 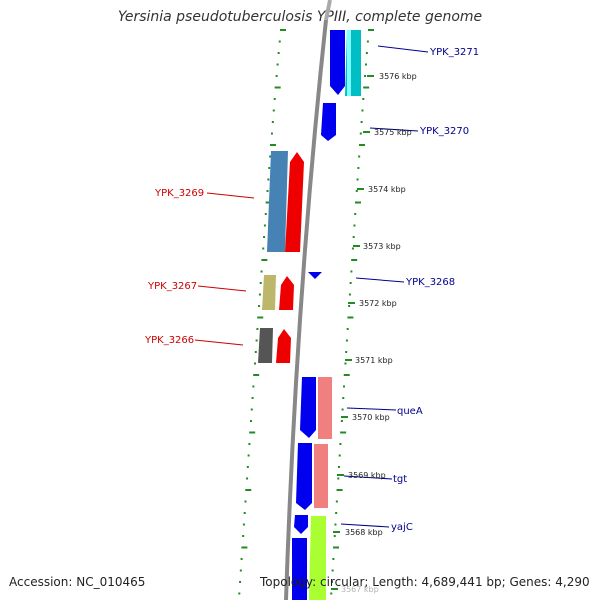 I want to click on gene-block-tgt, so click(x=304, y=476).